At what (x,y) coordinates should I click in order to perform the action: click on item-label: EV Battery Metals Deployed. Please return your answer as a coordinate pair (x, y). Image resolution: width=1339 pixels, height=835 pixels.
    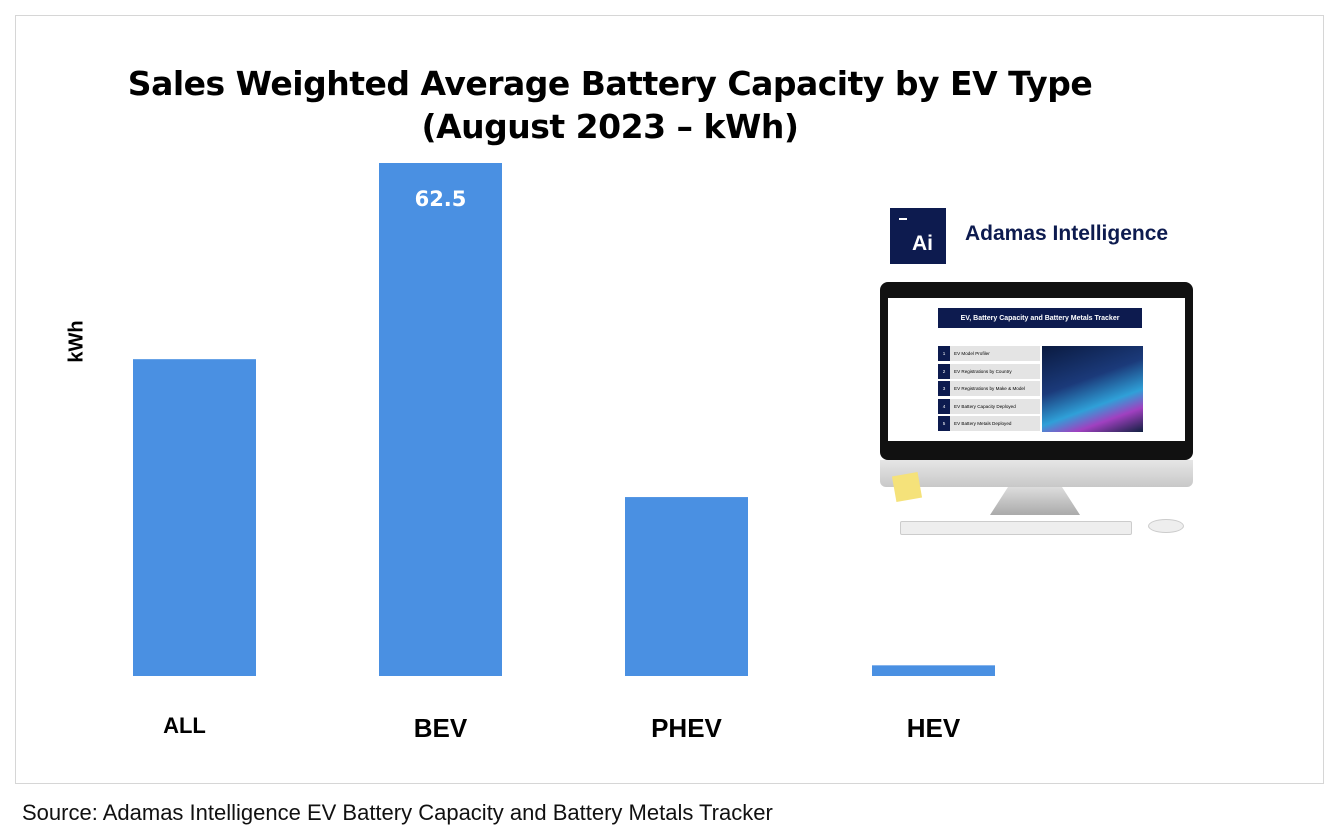
    Looking at the image, I should click on (983, 423).